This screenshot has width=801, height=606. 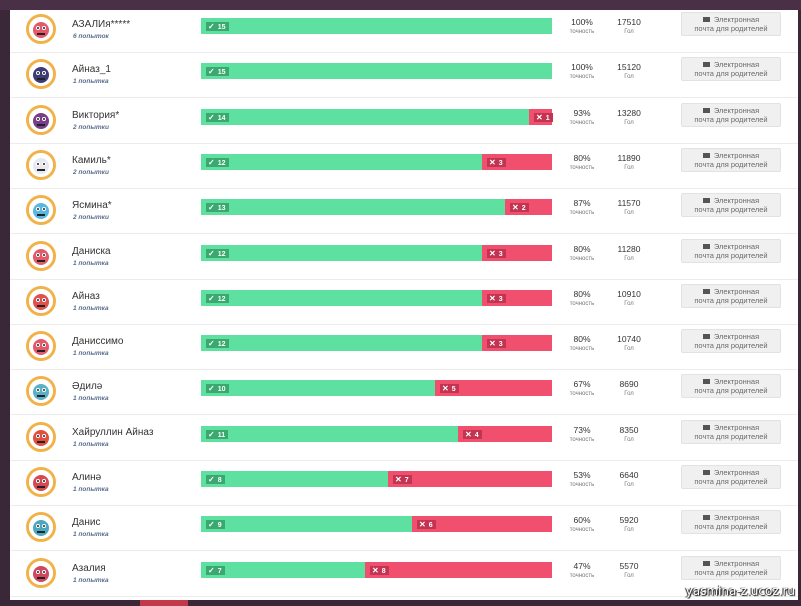 I want to click on wrong-count: 1, so click(x=547, y=118).